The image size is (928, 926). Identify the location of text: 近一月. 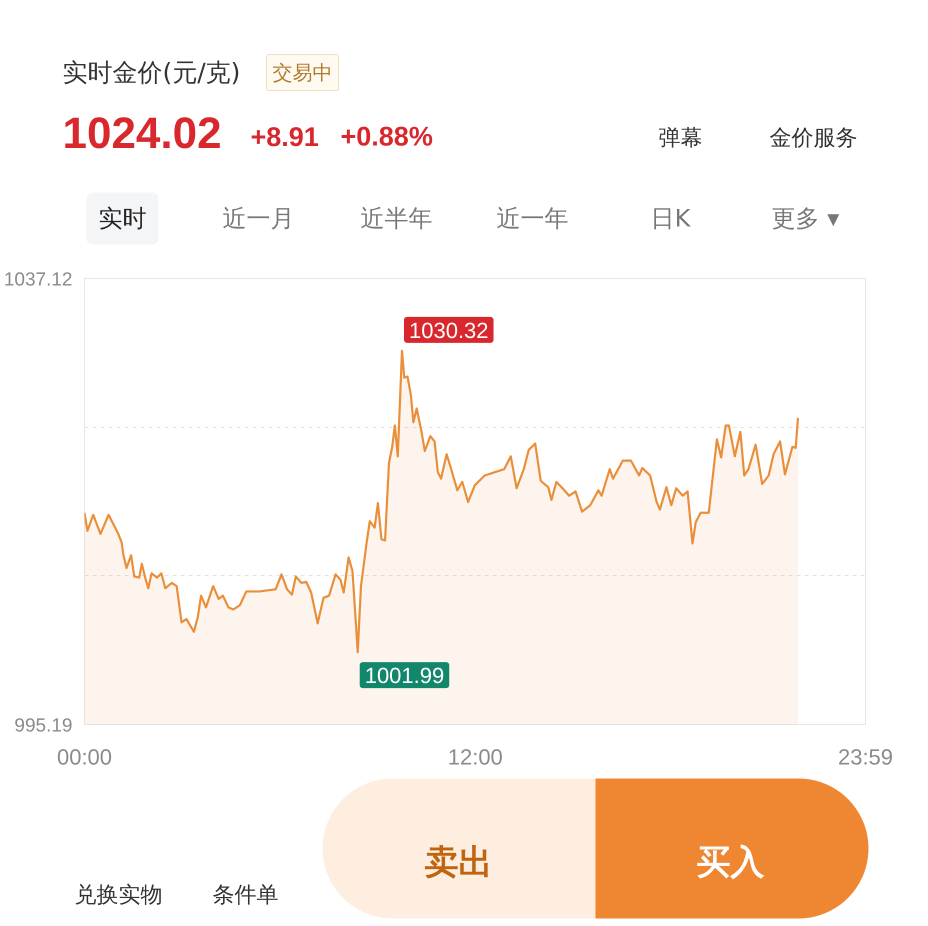
(258, 218).